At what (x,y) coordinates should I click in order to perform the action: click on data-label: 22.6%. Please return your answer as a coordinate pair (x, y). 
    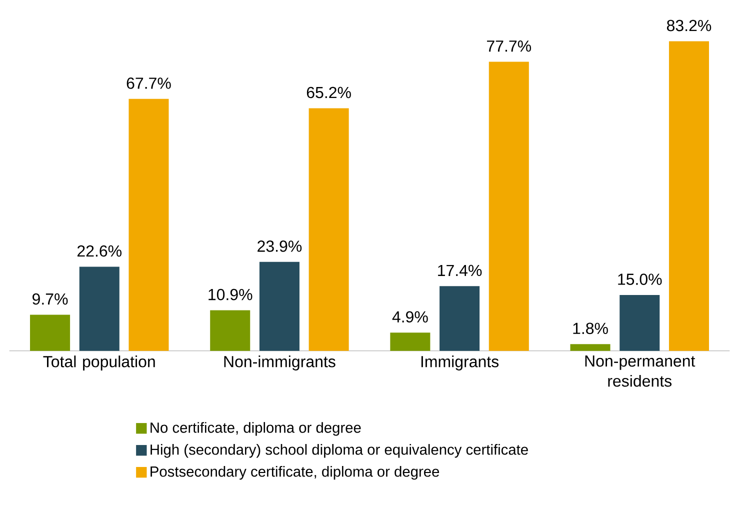
    Looking at the image, I should click on (99, 251).